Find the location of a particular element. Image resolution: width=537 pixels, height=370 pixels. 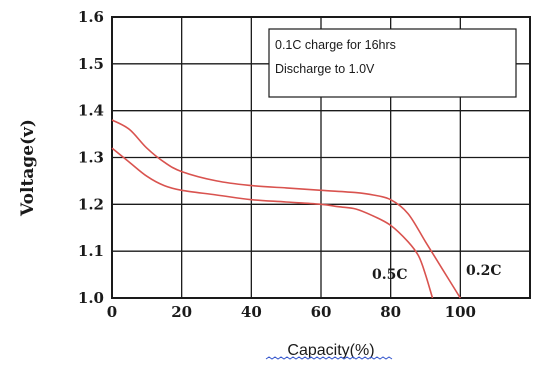

x-tick-label: 40 is located at coordinates (251, 312).